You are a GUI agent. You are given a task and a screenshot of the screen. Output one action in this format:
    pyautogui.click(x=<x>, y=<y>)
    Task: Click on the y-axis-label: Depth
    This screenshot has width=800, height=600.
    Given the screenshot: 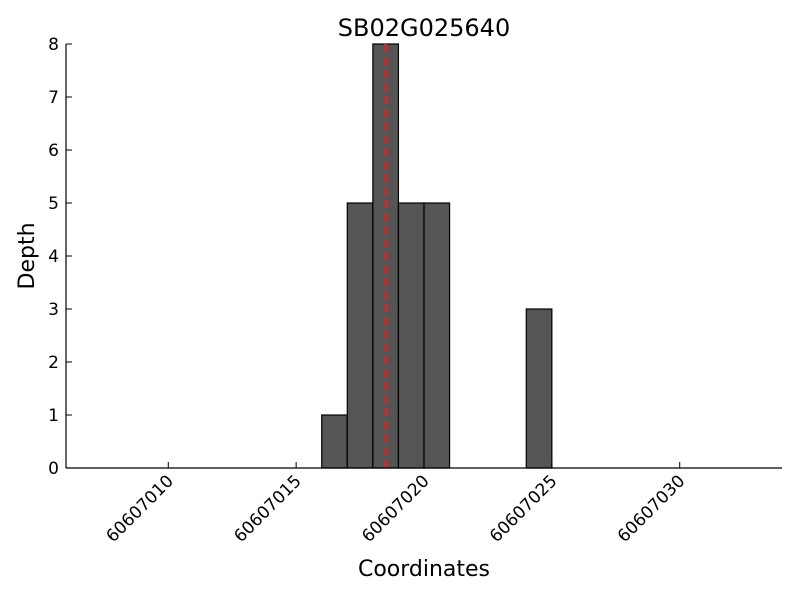 What is the action you would take?
    pyautogui.click(x=27, y=255)
    